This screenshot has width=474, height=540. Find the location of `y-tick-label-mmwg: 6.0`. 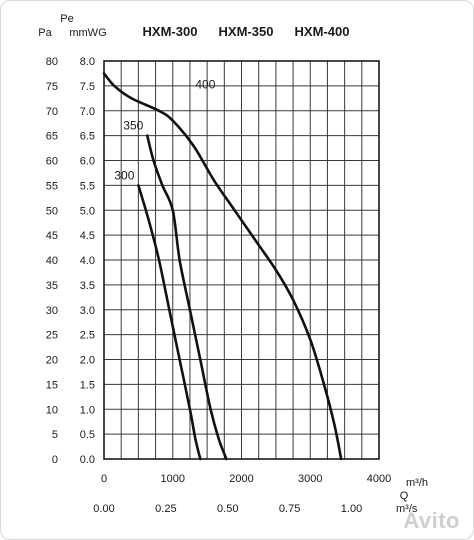

y-tick-label-mmwg: 6.0 is located at coordinates (87, 162).